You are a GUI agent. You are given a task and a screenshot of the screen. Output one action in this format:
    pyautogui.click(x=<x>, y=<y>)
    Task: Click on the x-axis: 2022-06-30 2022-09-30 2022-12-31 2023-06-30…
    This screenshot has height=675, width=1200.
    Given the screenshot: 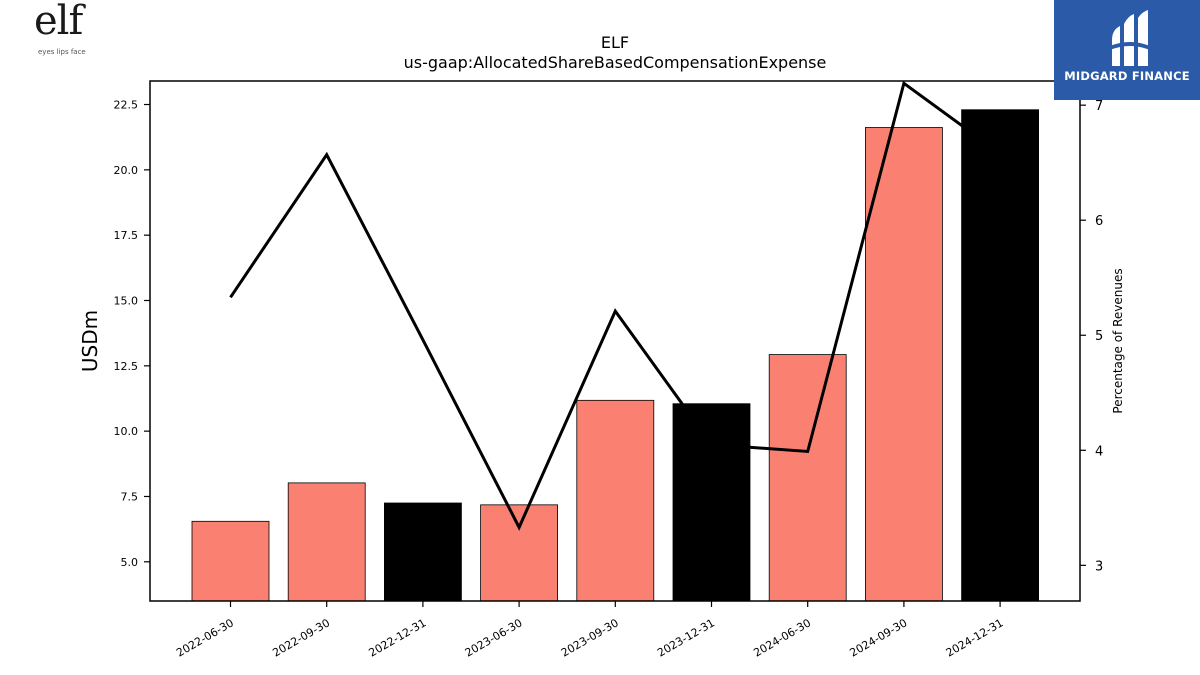 What is the action you would take?
    pyautogui.click(x=590, y=630)
    